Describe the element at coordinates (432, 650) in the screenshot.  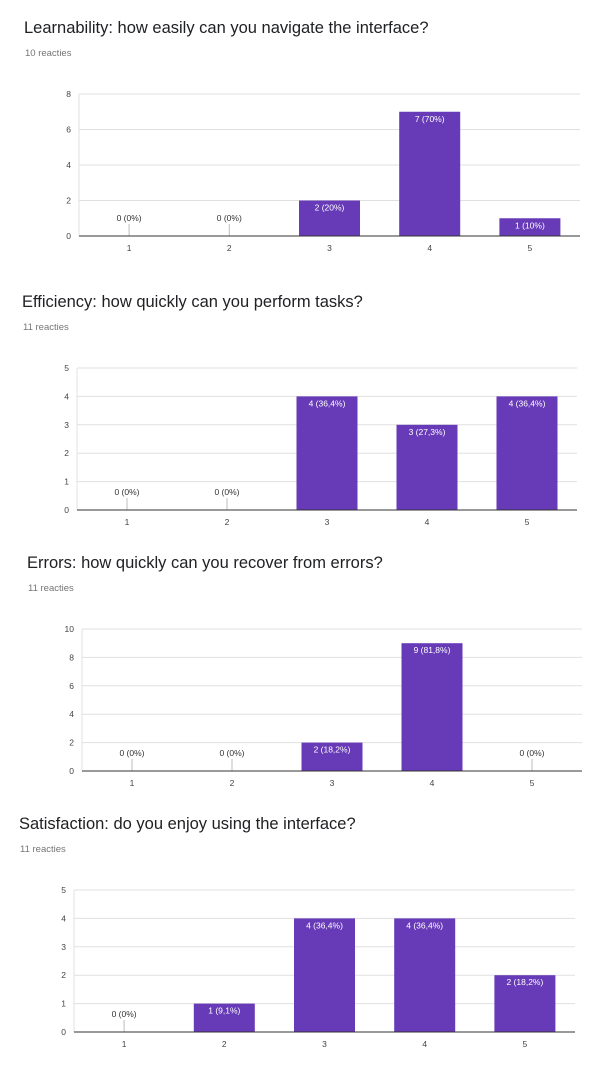
I see `bar-data-label: 9 (81,8%)` at that location.